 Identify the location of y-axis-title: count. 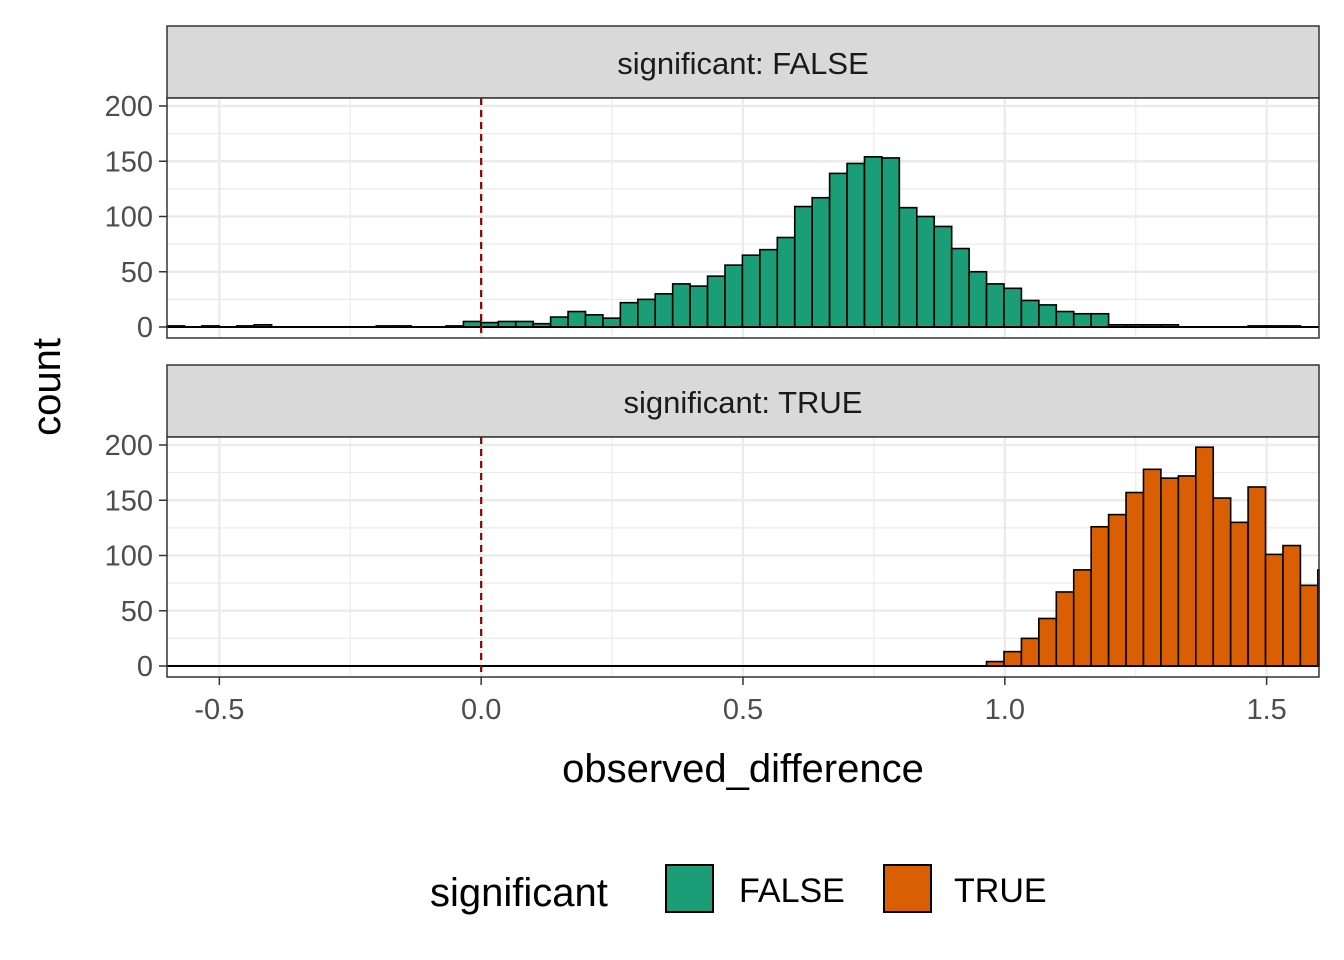
(47, 387).